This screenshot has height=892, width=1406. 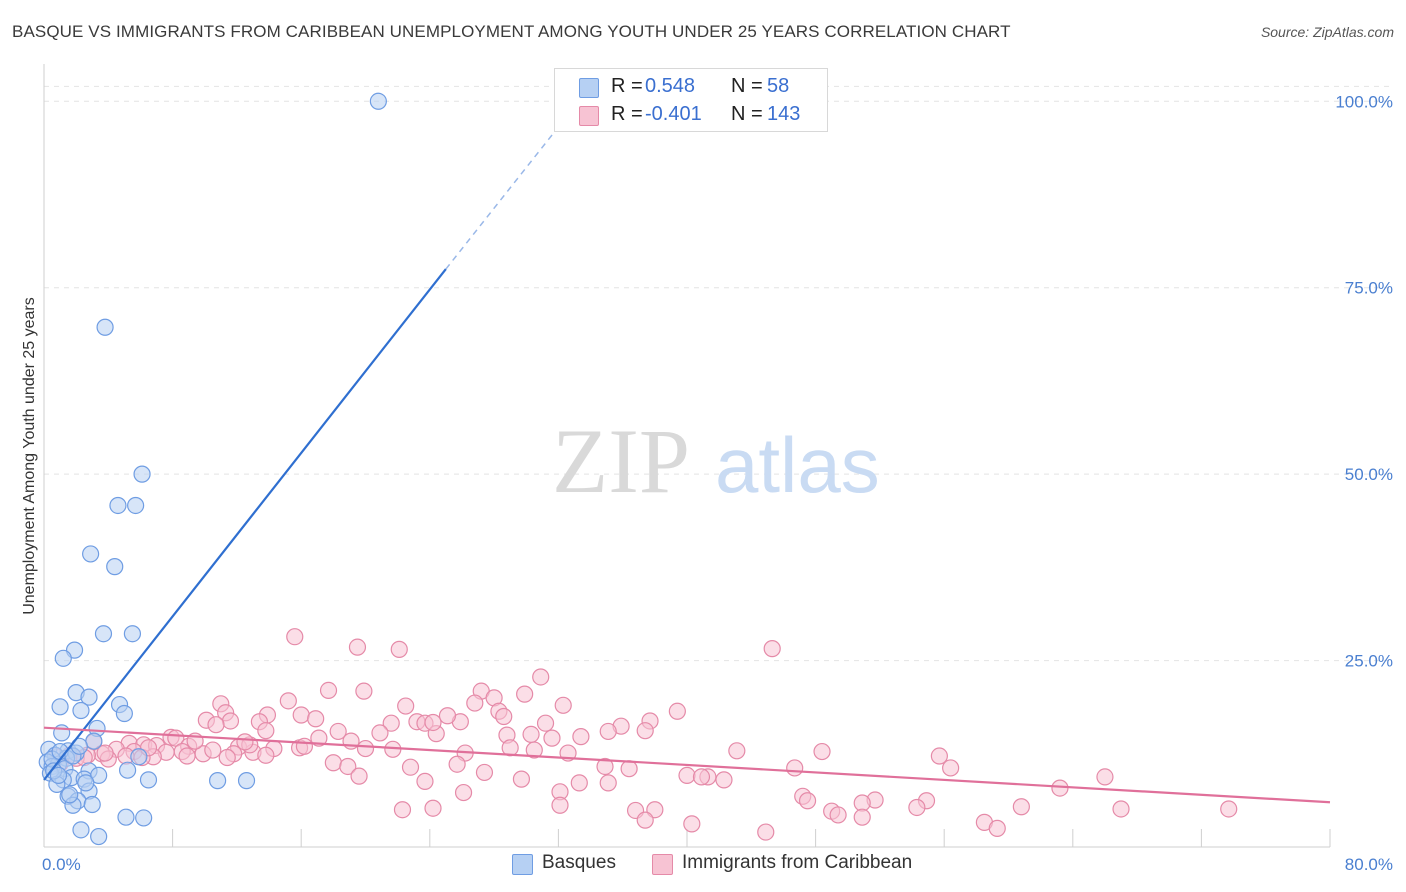 What do you see at coordinates (1369, 474) in the screenshot?
I see `y-tick-label: 50.0%` at bounding box center [1369, 474].